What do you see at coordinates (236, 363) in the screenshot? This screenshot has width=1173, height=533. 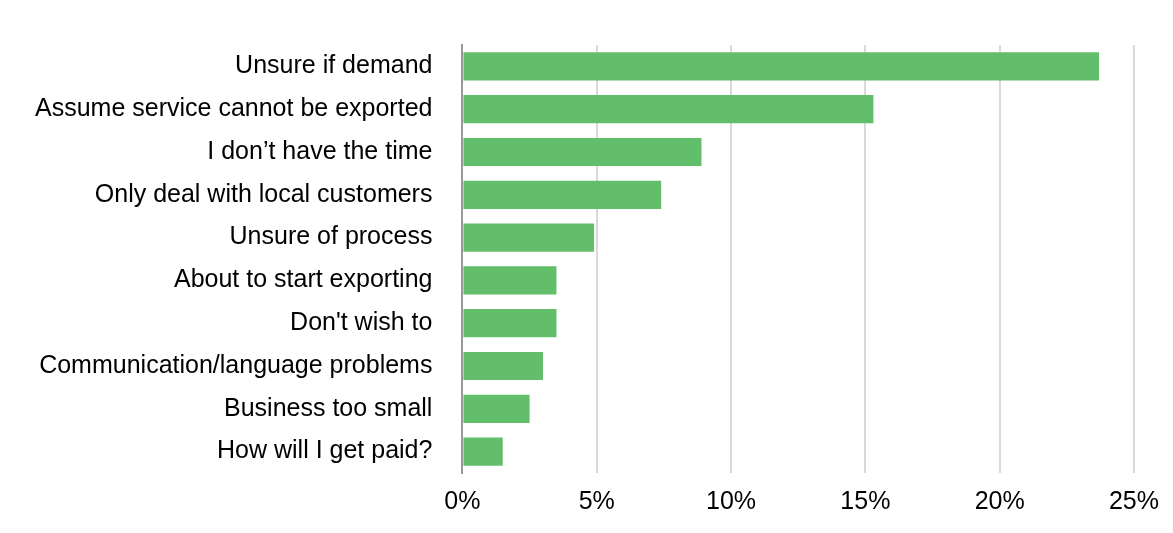 I see `y-tick-label: Communication/language problems` at bounding box center [236, 363].